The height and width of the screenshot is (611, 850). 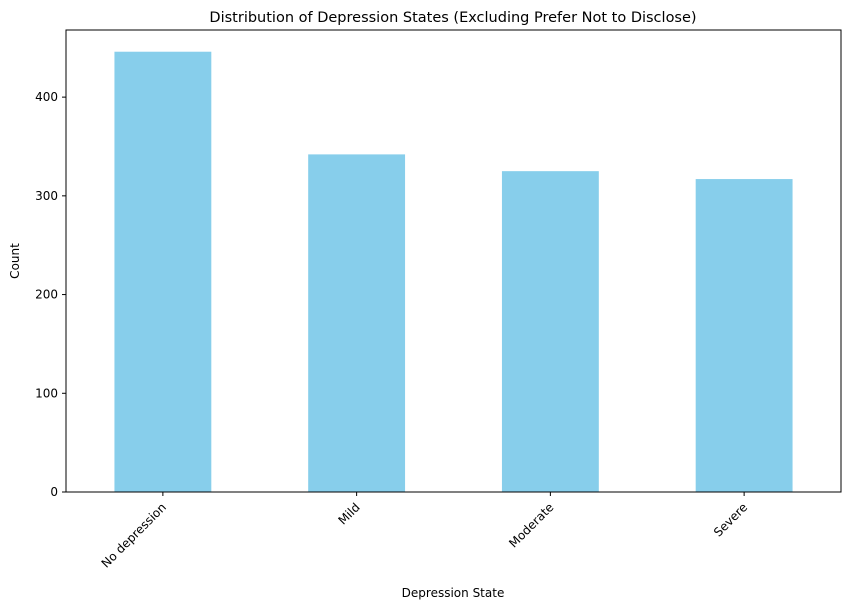 What do you see at coordinates (46, 295) in the screenshot?
I see `y-tick-label: 200` at bounding box center [46, 295].